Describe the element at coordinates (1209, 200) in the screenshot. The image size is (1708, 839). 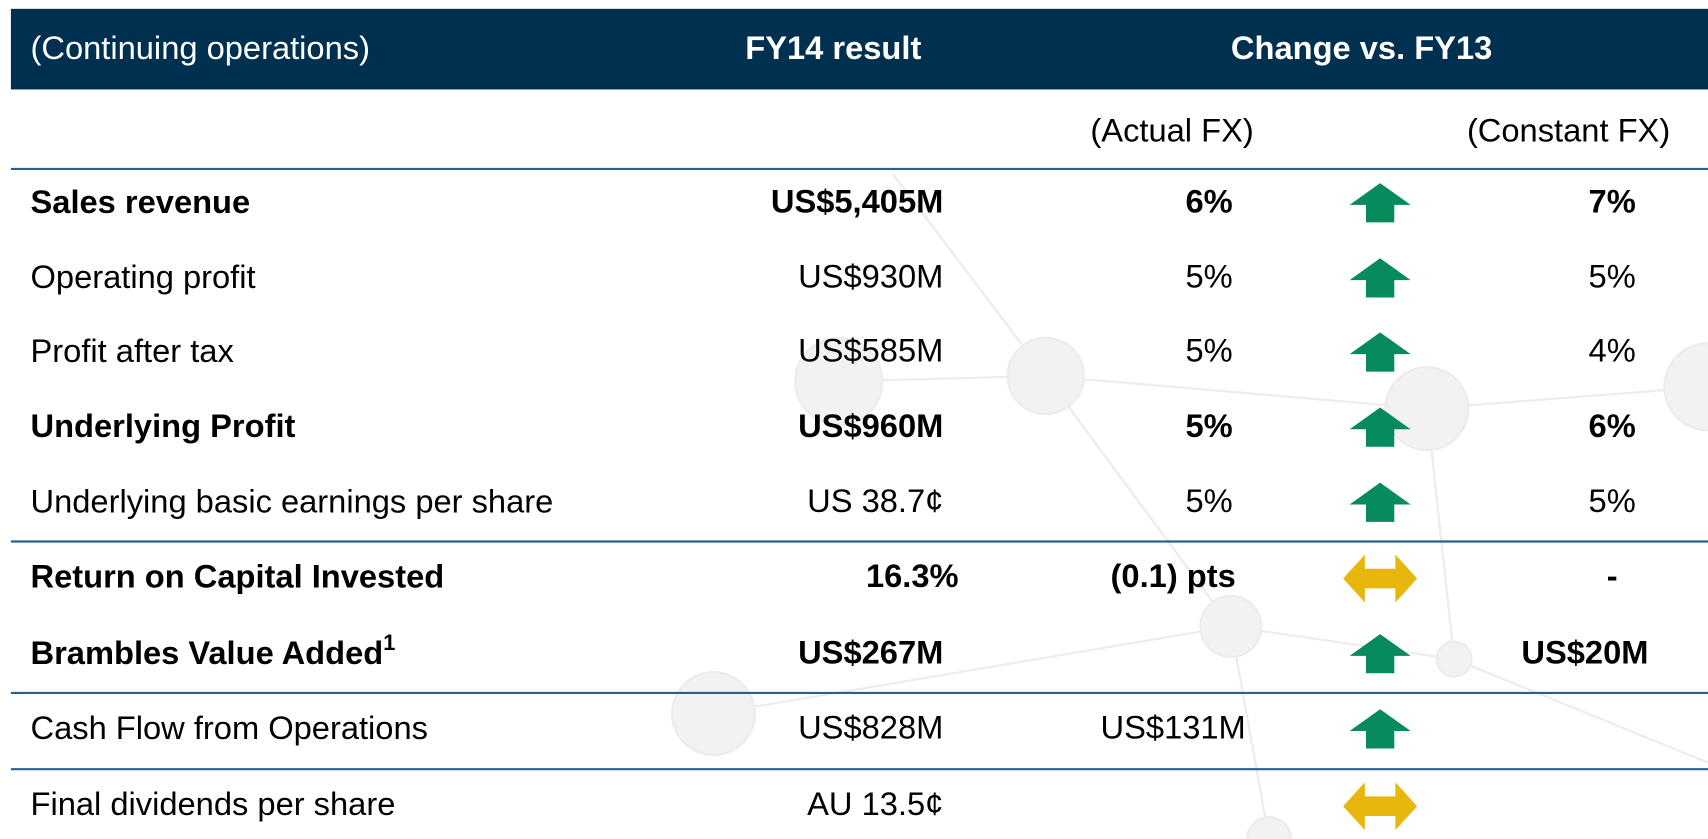
I see `actual-fx-value: 6%` at that location.